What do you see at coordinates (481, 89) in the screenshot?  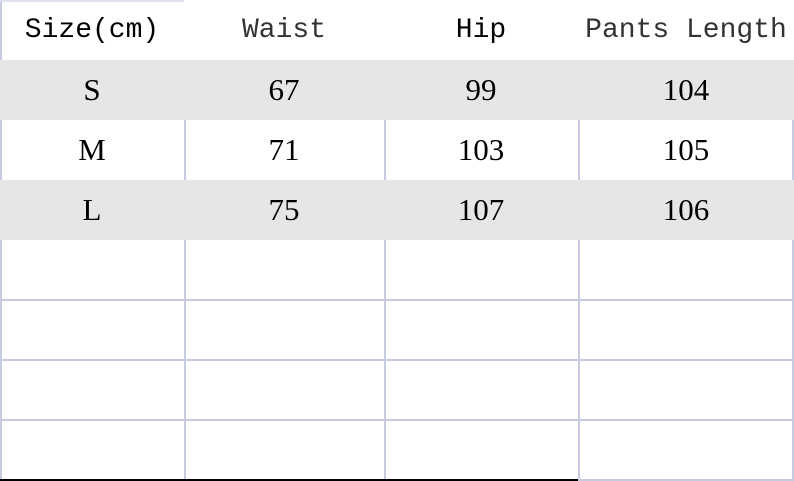 I see `hip-cell: 99` at bounding box center [481, 89].